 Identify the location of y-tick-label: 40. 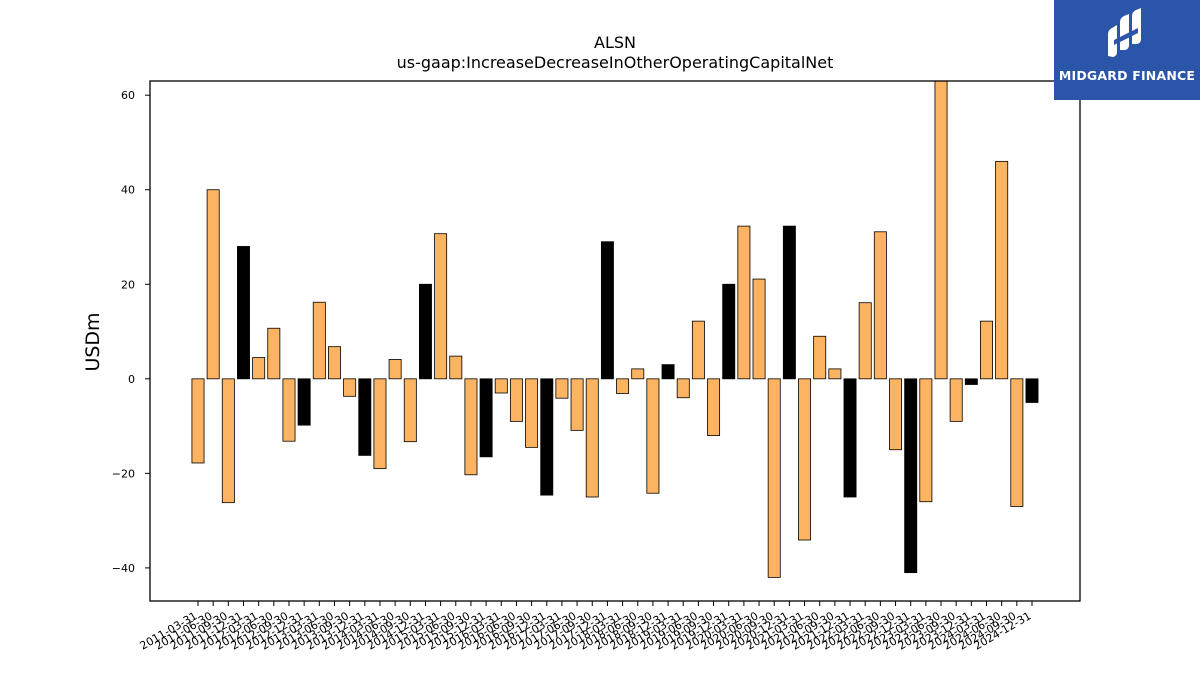
(128, 190).